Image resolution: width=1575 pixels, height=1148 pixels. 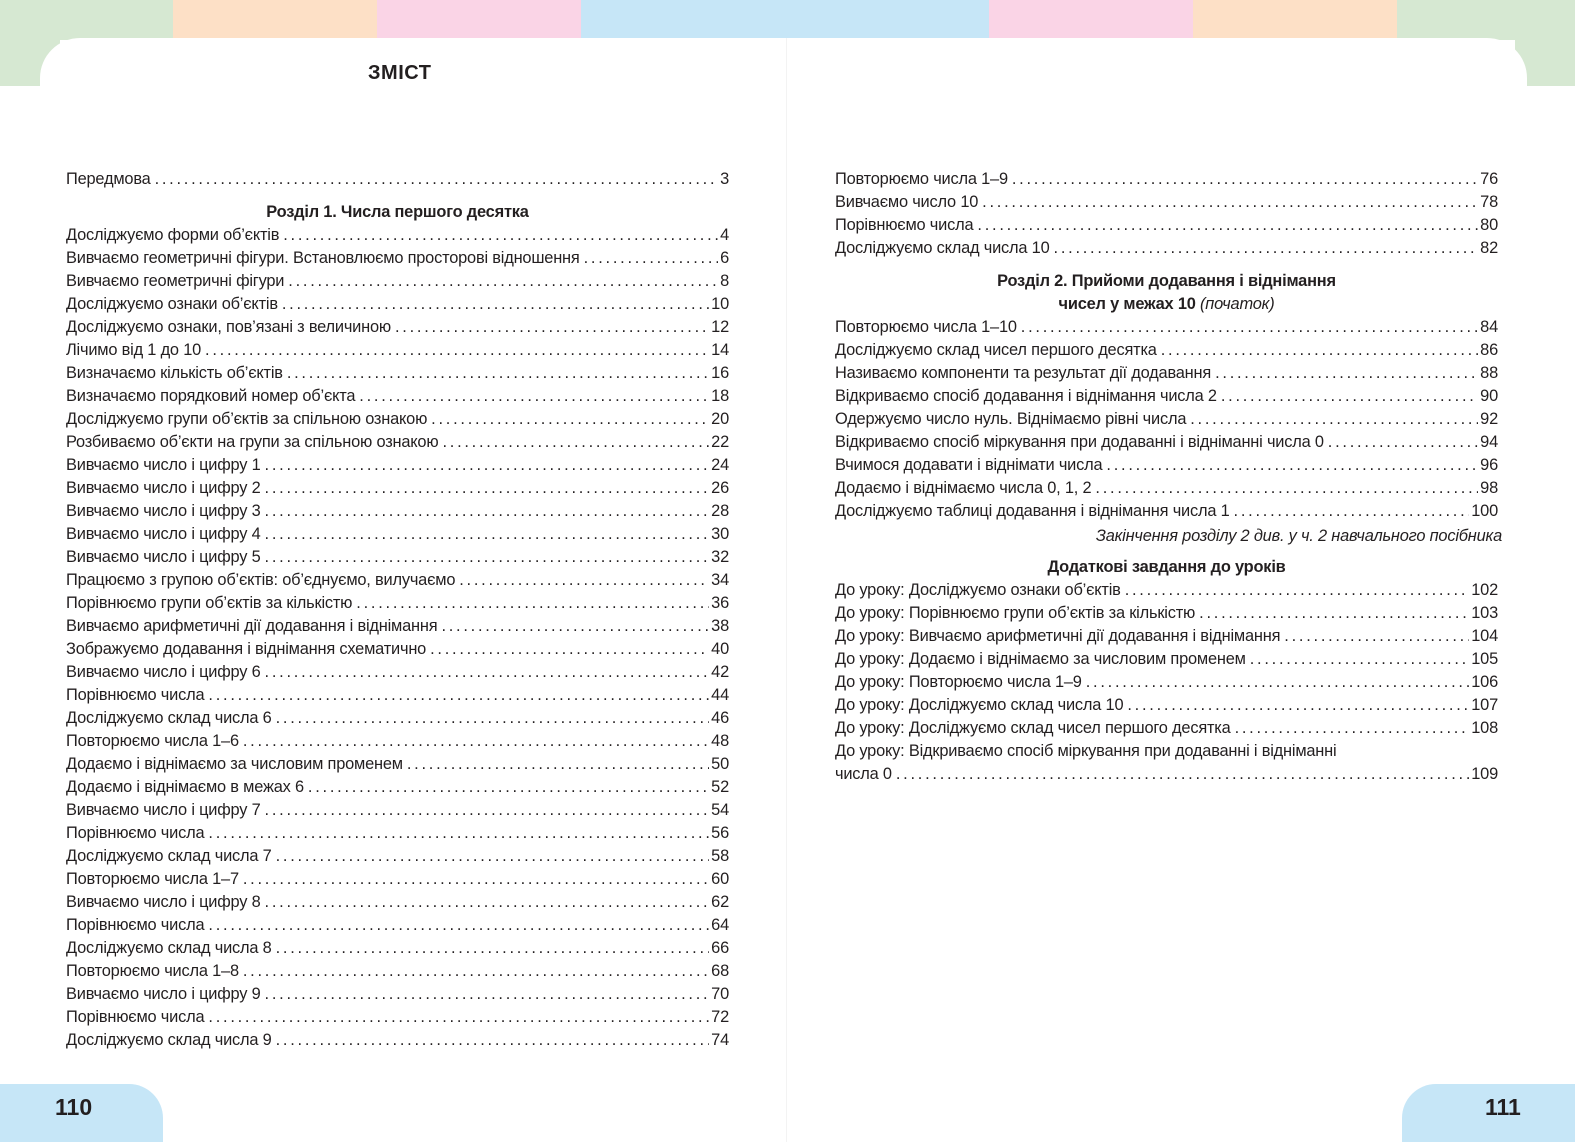 What do you see at coordinates (397, 971) in the screenshot?
I see `toc-entry: Повторюємо числа 1–8 68` at bounding box center [397, 971].